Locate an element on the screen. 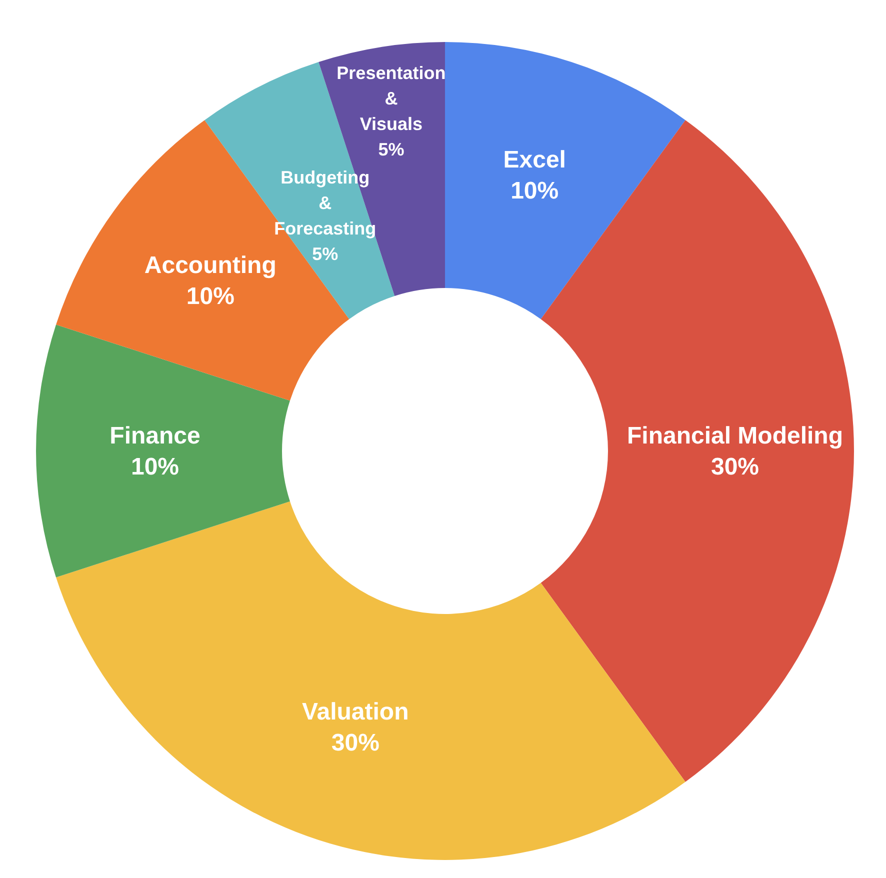 The width and height of the screenshot is (886, 878). slice-label: Accounting is located at coordinates (210, 265).